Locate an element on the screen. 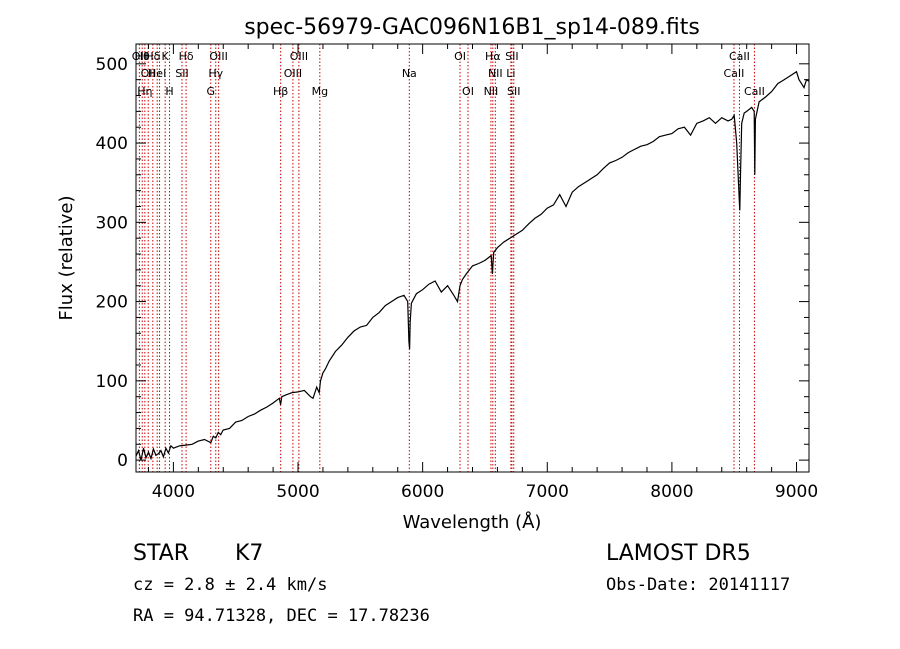 The height and width of the screenshot is (649, 900). spectral-line-label: Hγ is located at coordinates (215, 73).